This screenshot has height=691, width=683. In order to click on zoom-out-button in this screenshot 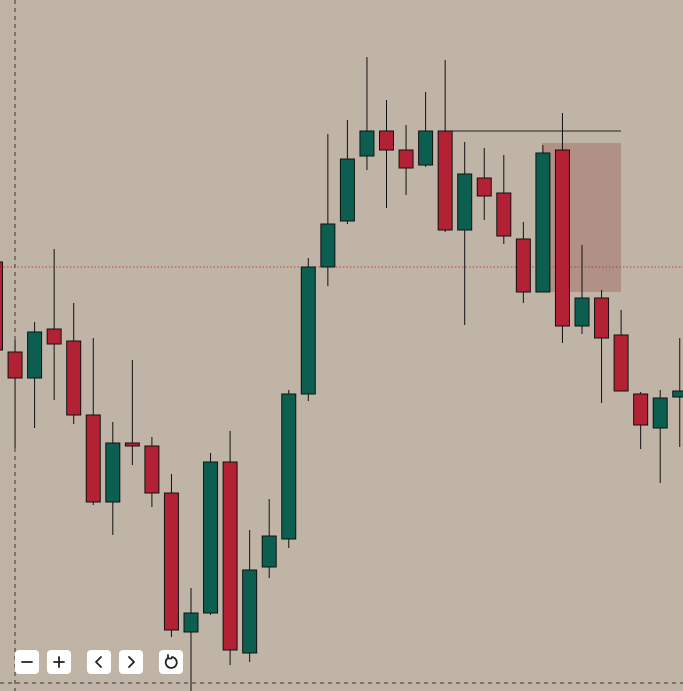, I will do `click(27, 662)`.